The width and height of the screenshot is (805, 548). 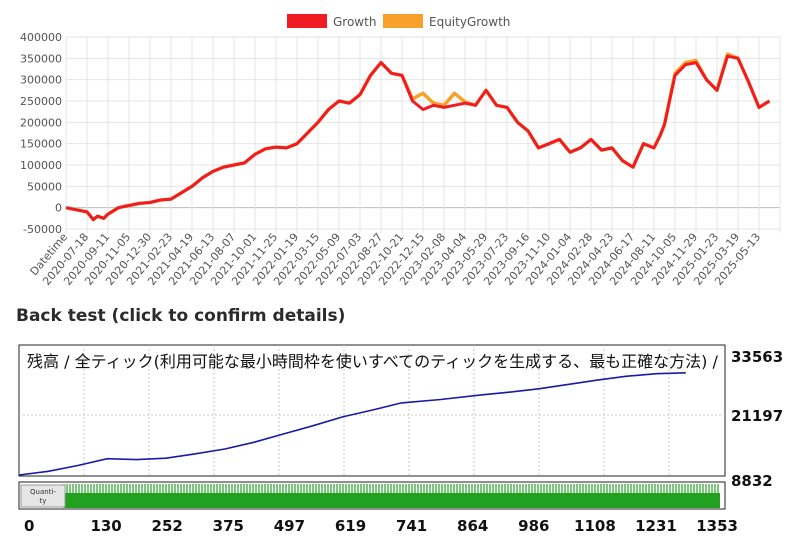 I want to click on x-tick-label: 1108, so click(x=595, y=526).